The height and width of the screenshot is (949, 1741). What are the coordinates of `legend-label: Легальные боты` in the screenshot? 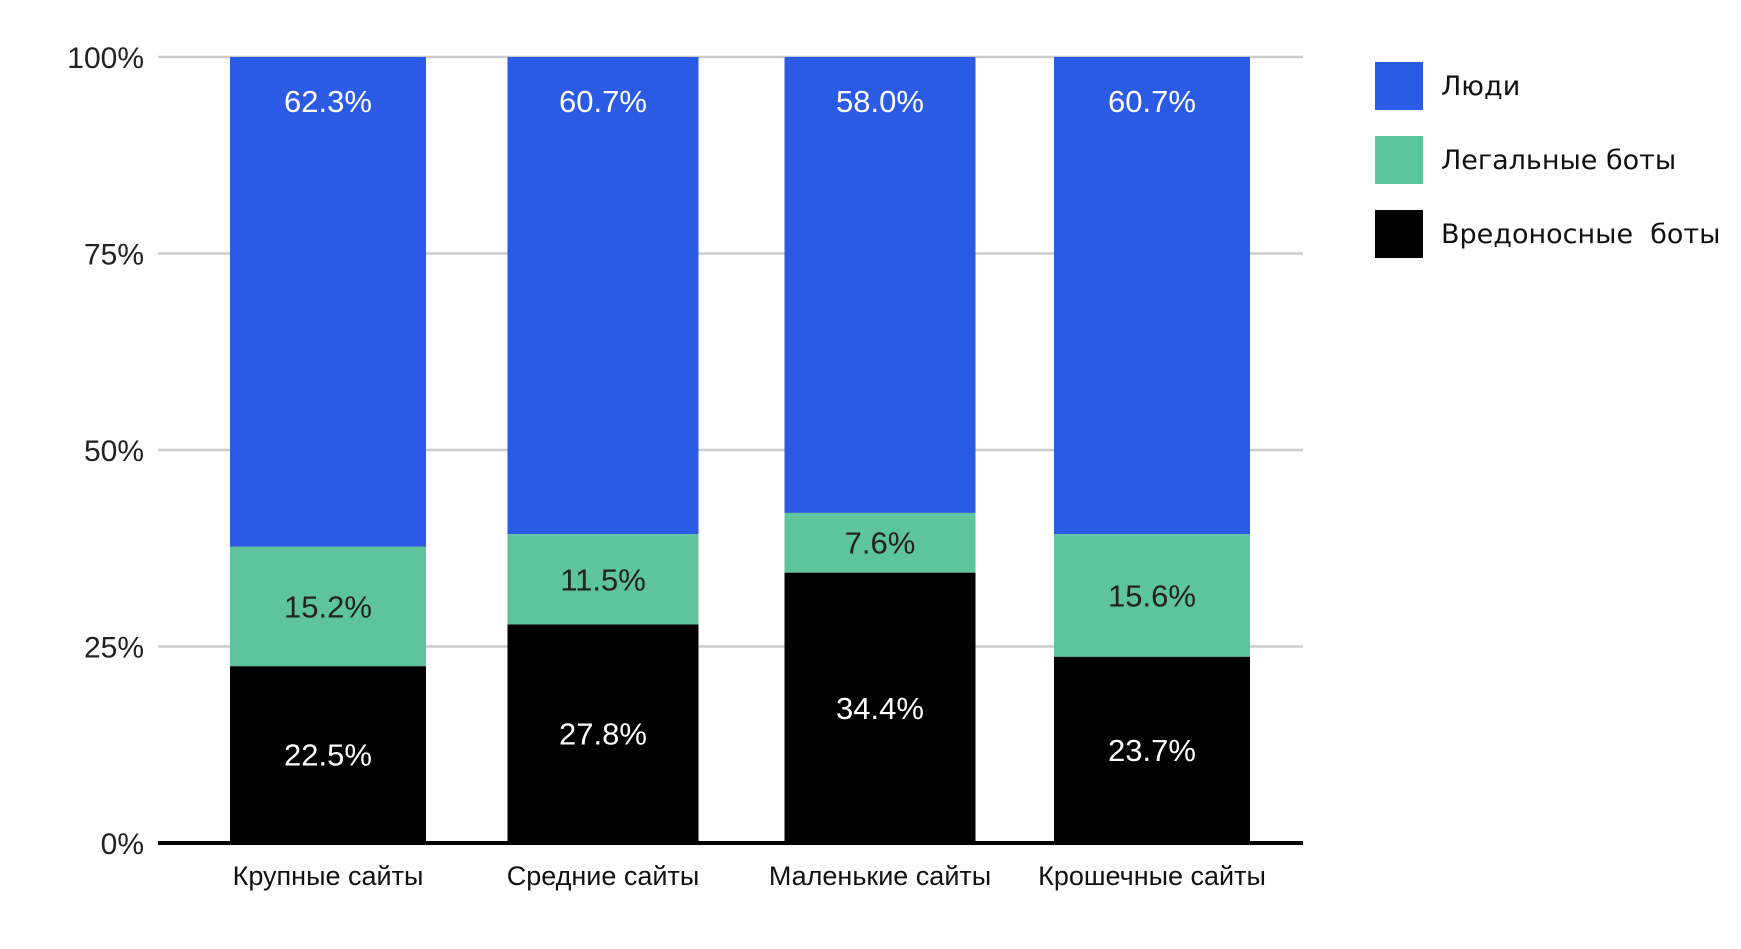 It's located at (1559, 160).